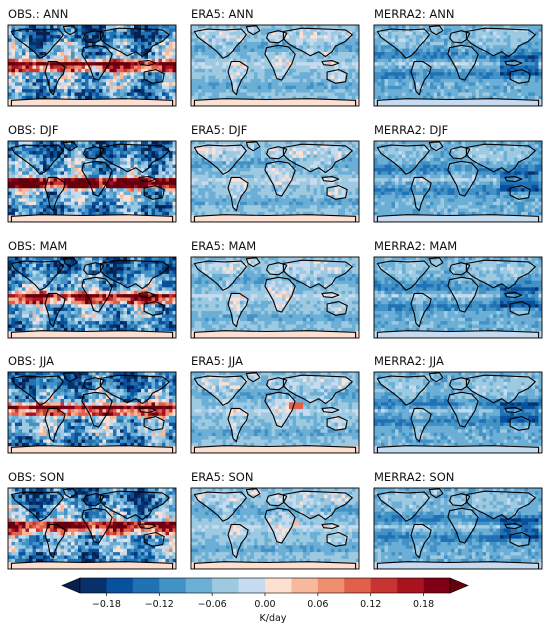 The image size is (550, 626). Describe the element at coordinates (409, 361) in the screenshot. I see `panel-title: MERRA2: JJA` at that location.